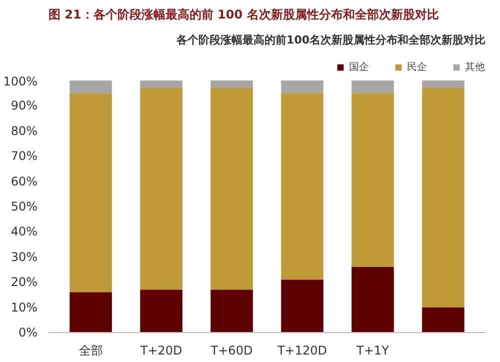 The image size is (500, 362). Describe the element at coordinates (243, 15) in the screenshot. I see `chart-title: 图 21：各个阶段涨幅最高的前 100 名次新股属性分布和全部次新股对比` at that location.